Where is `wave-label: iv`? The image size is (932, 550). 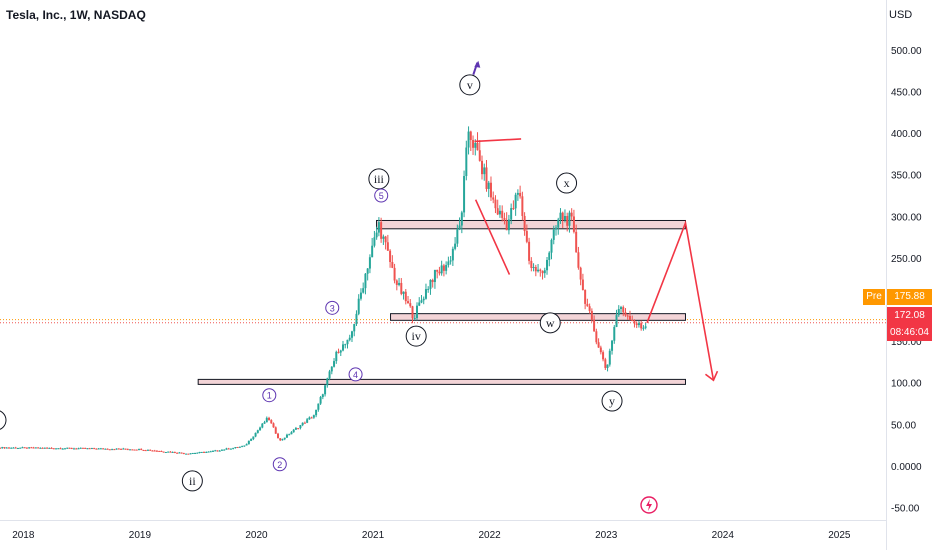
wave-label: iv is located at coordinates (416, 336).